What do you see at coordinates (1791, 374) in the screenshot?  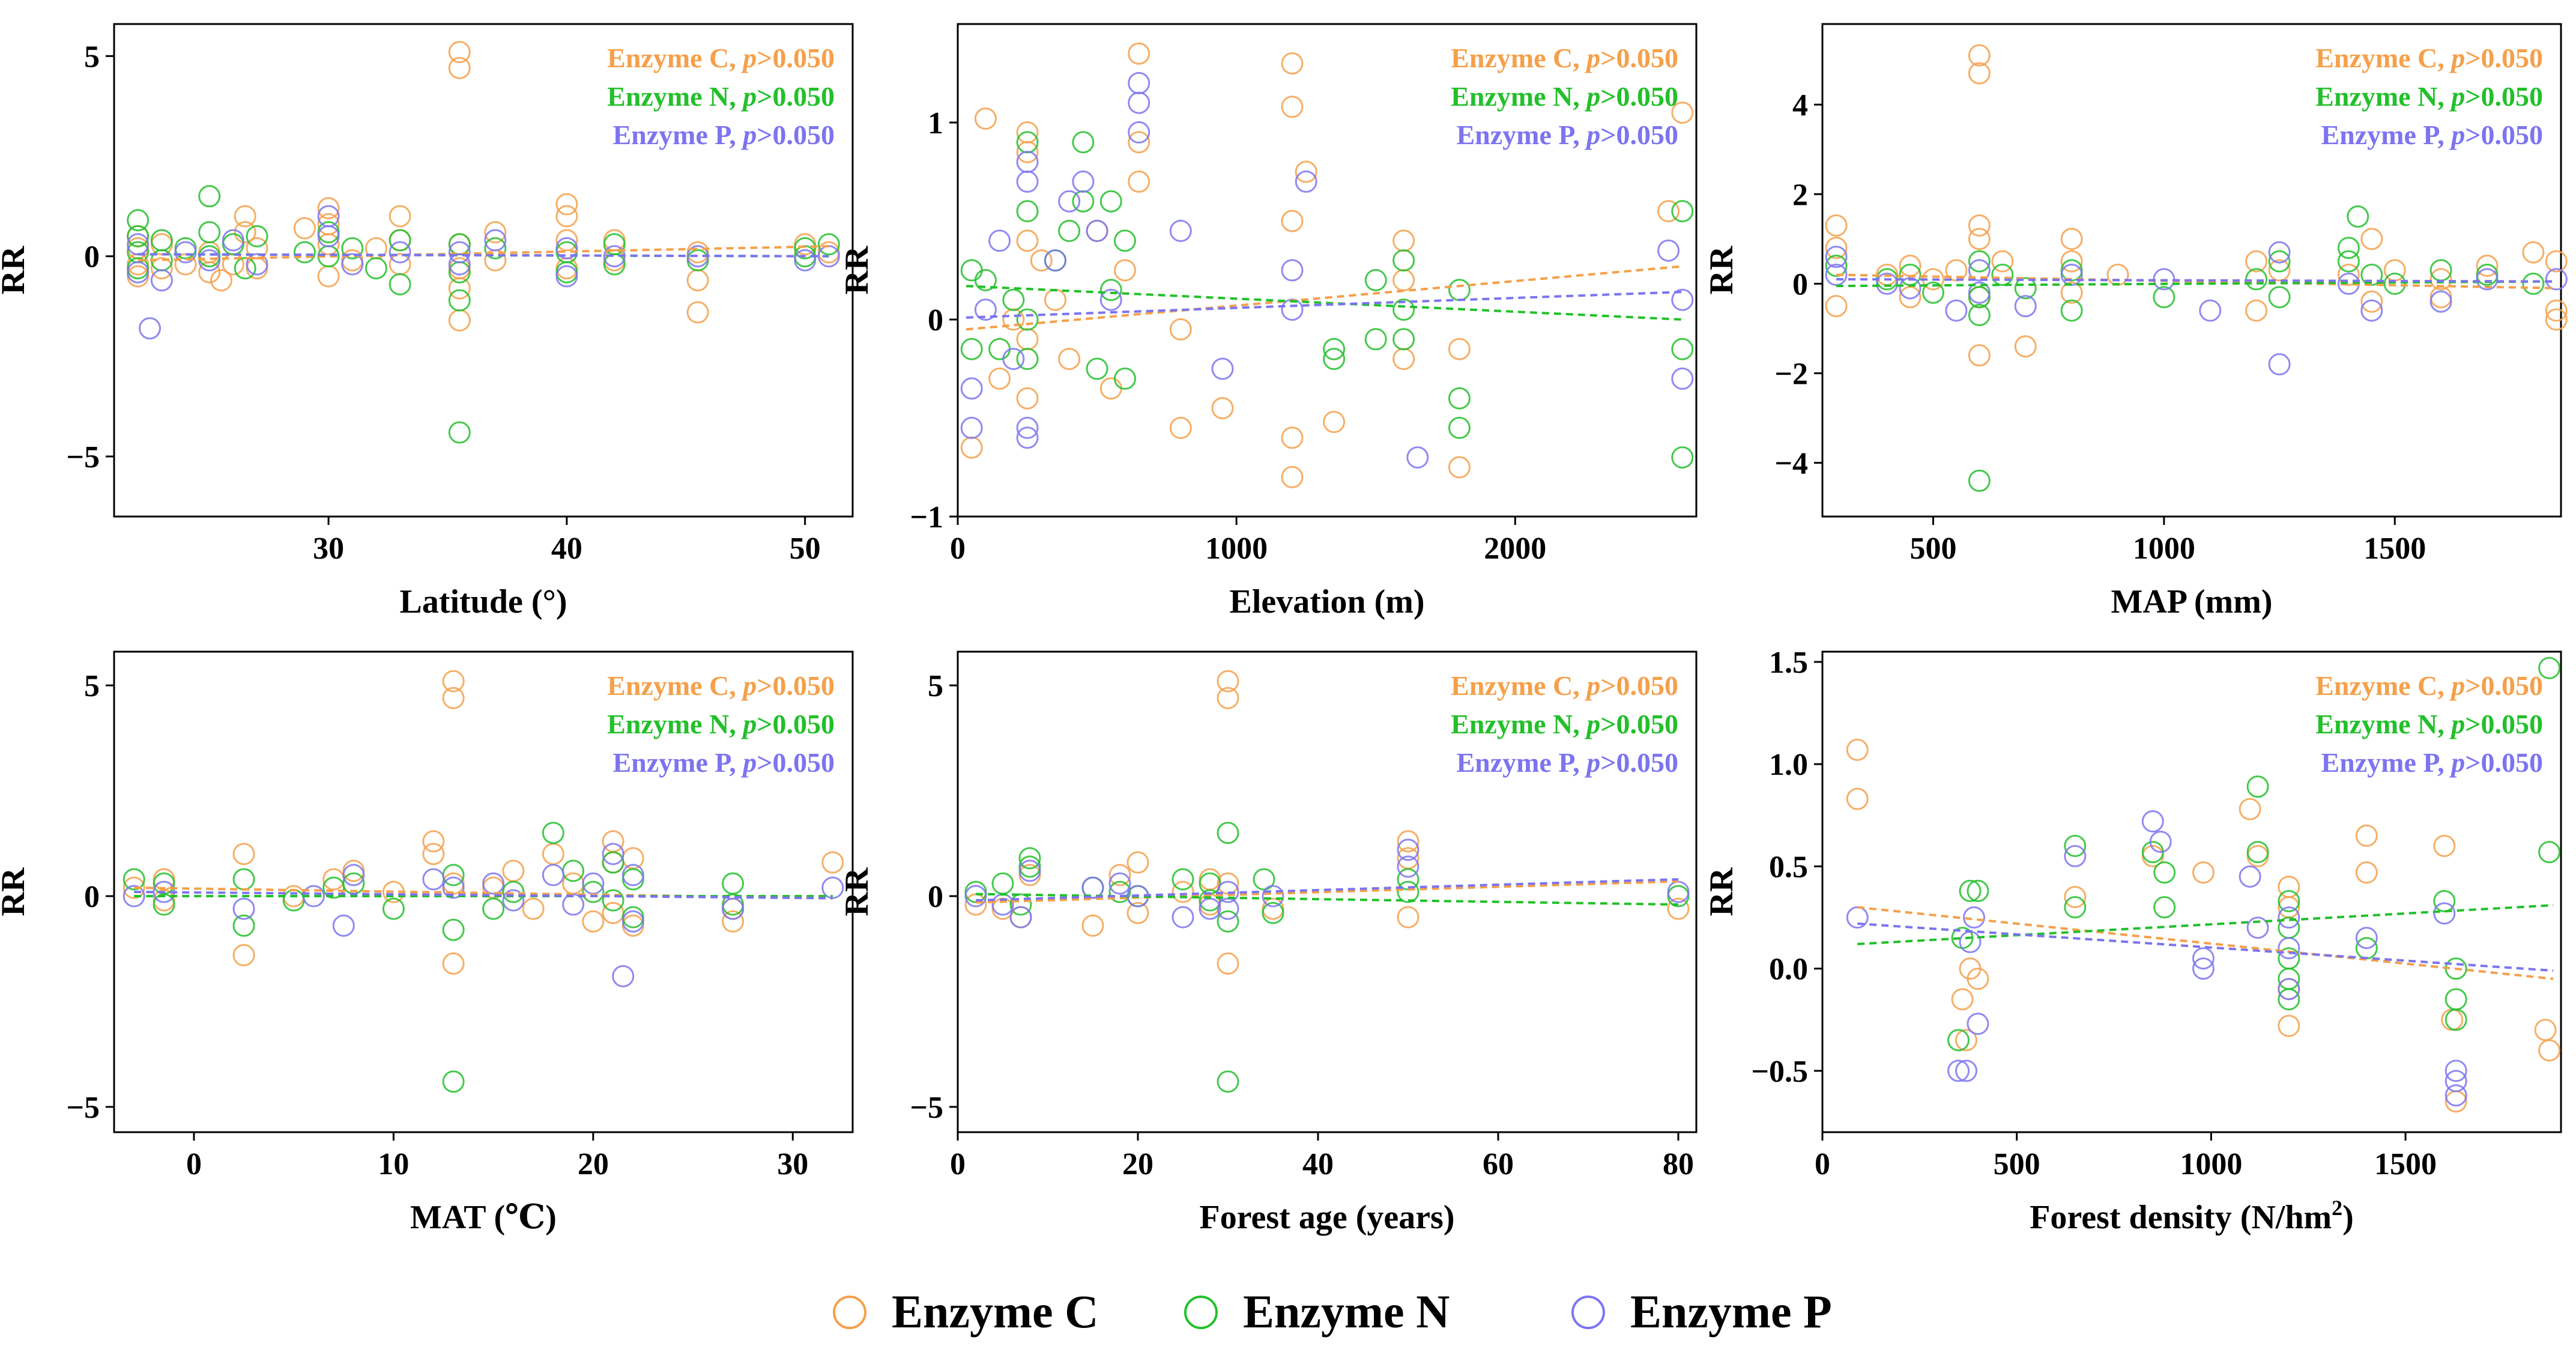 I see `y-tick-label: −2` at bounding box center [1791, 374].